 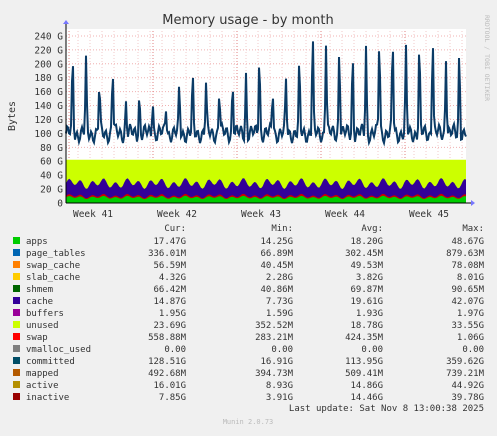 I want to click on legend-header-min: Min:, so click(x=282, y=229).